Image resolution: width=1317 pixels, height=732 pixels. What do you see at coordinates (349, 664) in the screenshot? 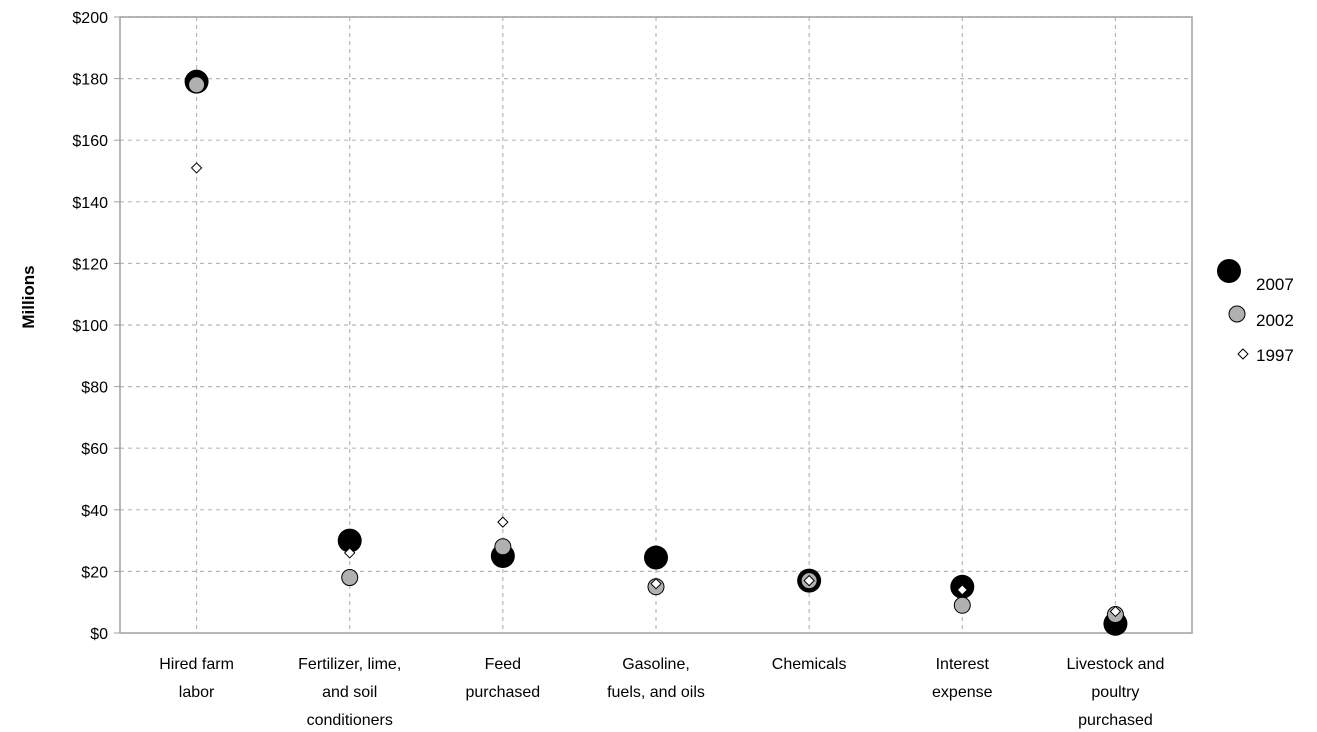
I see `x-category-line: Fertilizer, lime,` at bounding box center [349, 664].